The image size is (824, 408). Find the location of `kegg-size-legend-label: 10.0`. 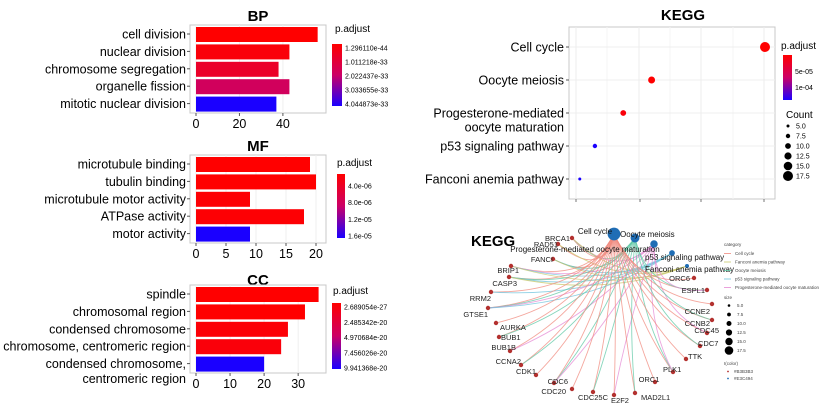

kegg-size-legend-label: 10.0 is located at coordinates (803, 147).